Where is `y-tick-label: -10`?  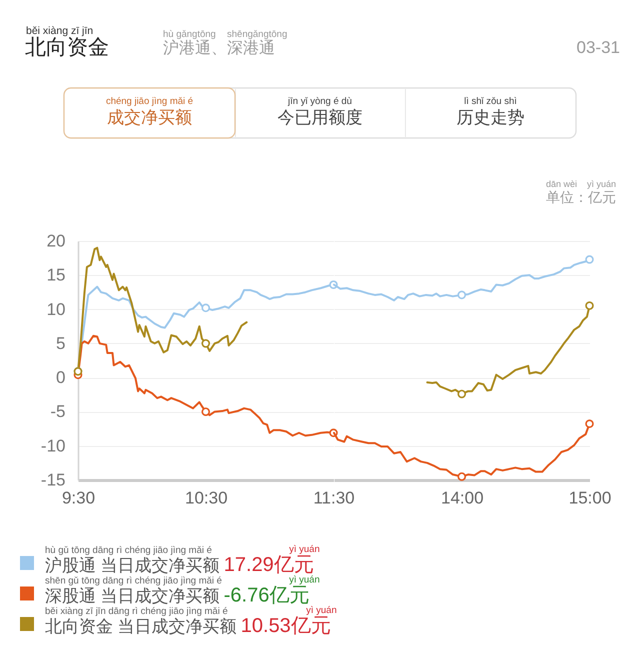 y-tick-label: -10 is located at coordinates (53, 446).